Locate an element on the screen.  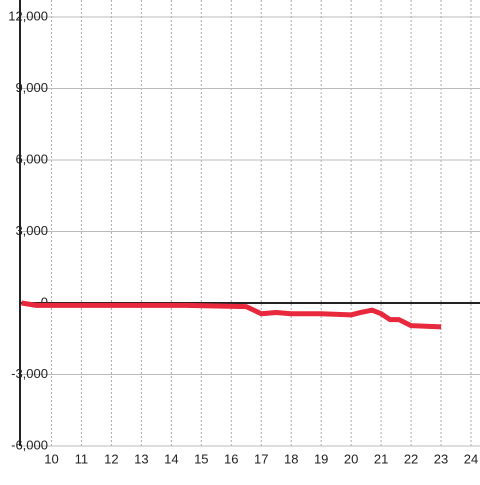
data-line is located at coordinates (231, 315).